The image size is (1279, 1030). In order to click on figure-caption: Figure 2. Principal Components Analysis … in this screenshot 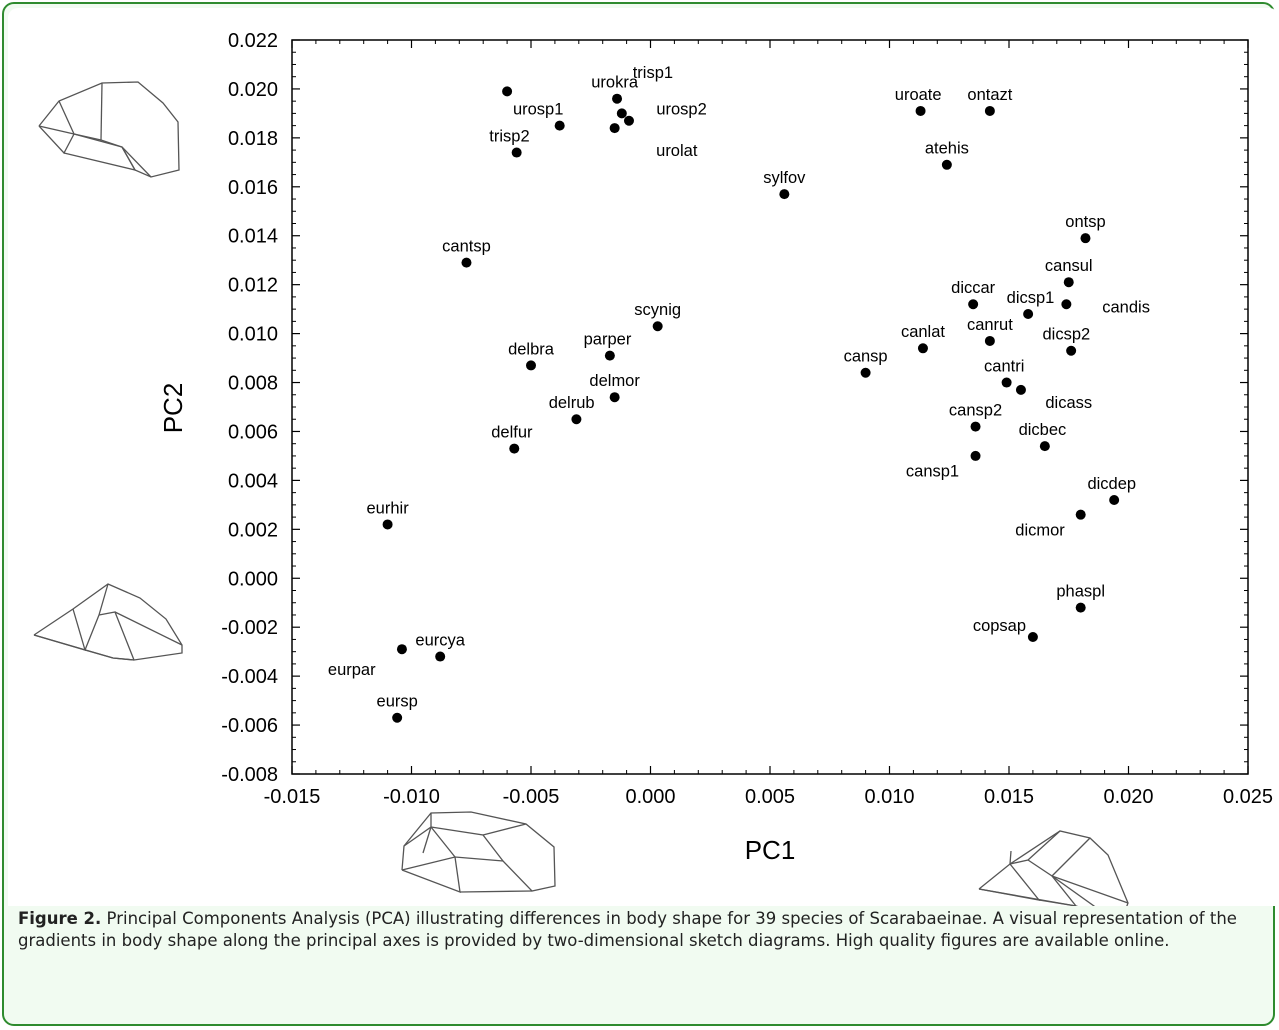, I will do `click(643, 930)`.